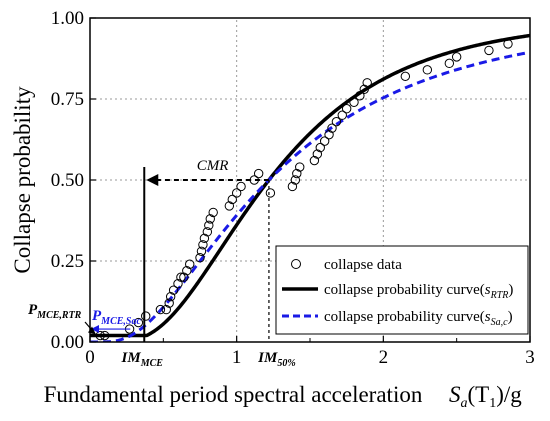 The height and width of the screenshot is (421, 550). I want to click on y-ticks: 0.00 0.25 0.50 0.75 1.00, so click(73, 180).